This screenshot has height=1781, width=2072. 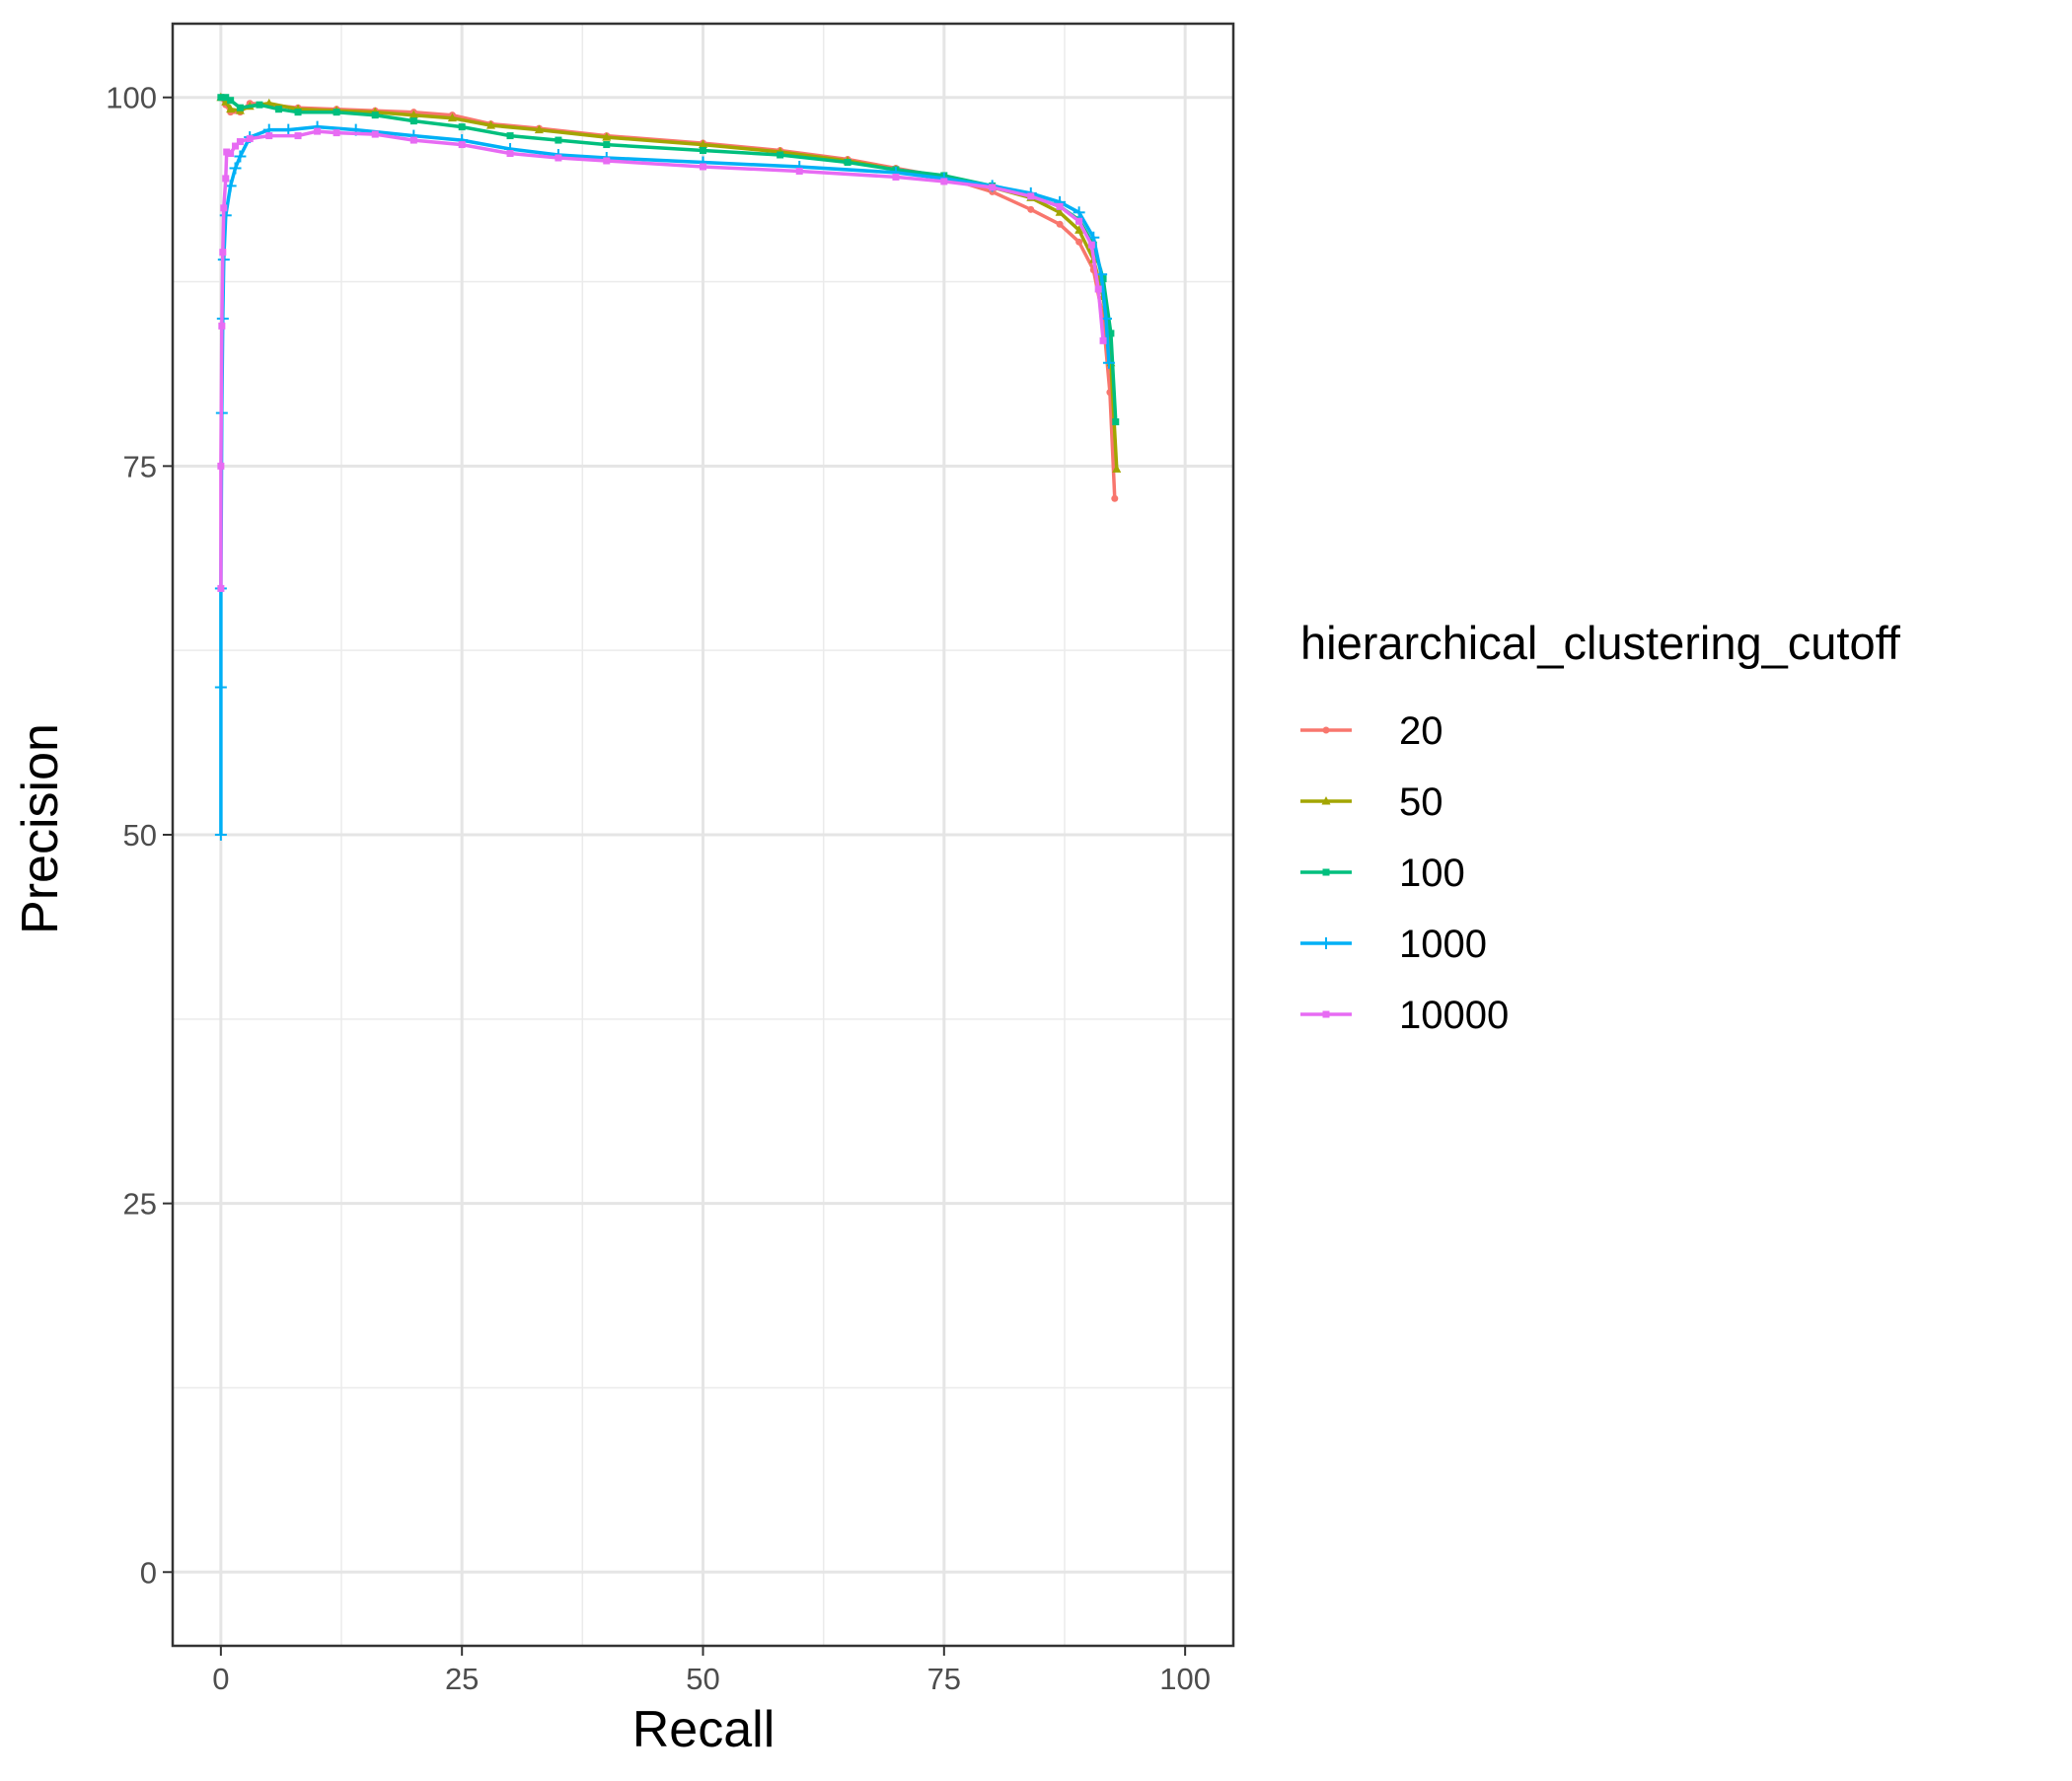 I want to click on y-tick-label: 25, so click(x=140, y=1204).